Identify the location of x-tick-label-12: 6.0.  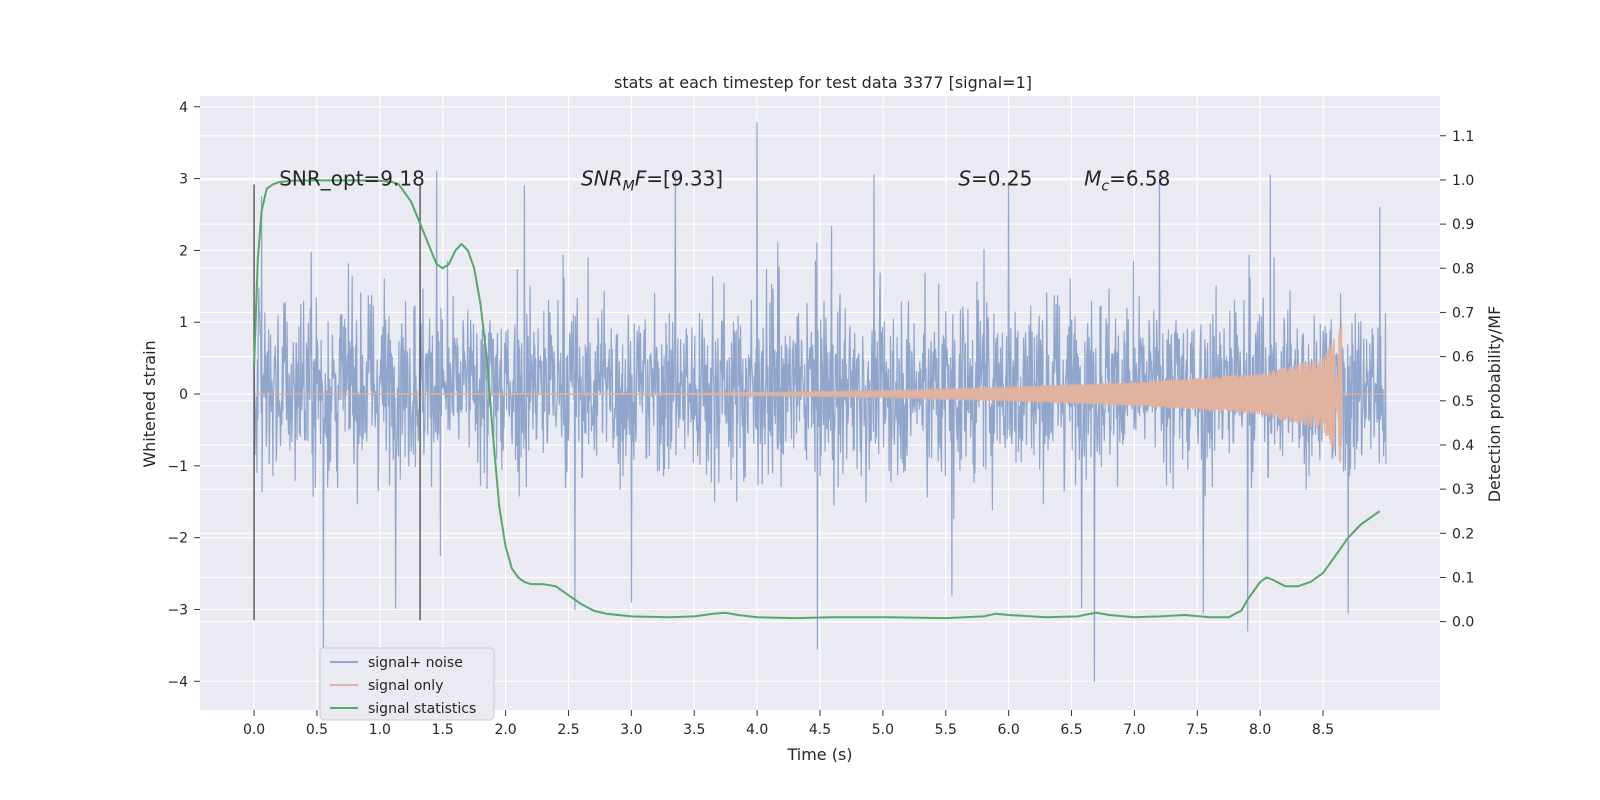
(1009, 730).